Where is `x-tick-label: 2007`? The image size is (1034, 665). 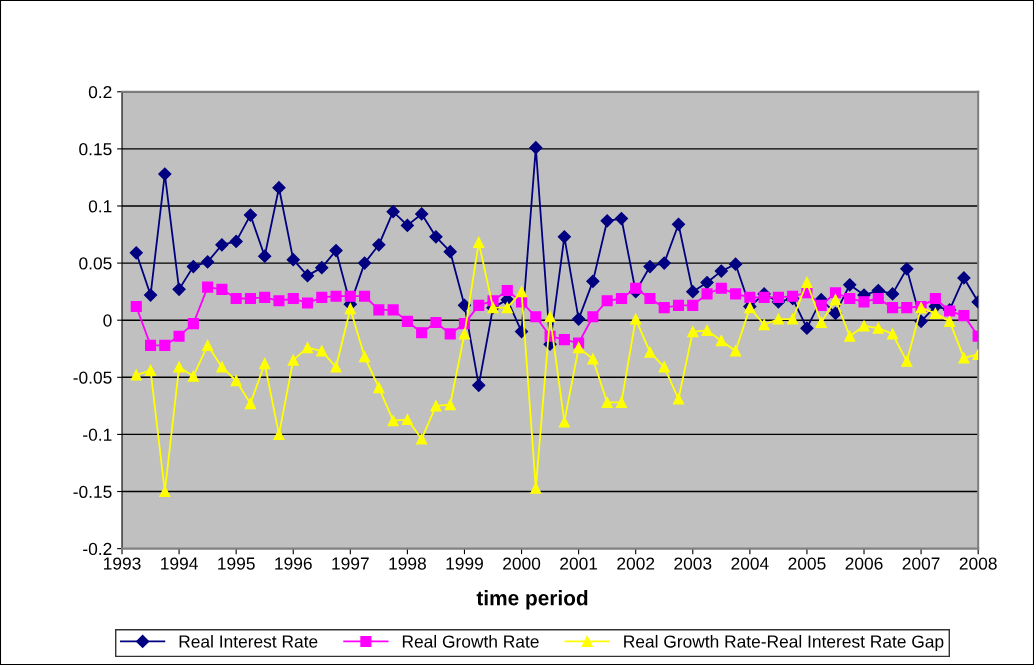 x-tick-label: 2007 is located at coordinates (921, 563).